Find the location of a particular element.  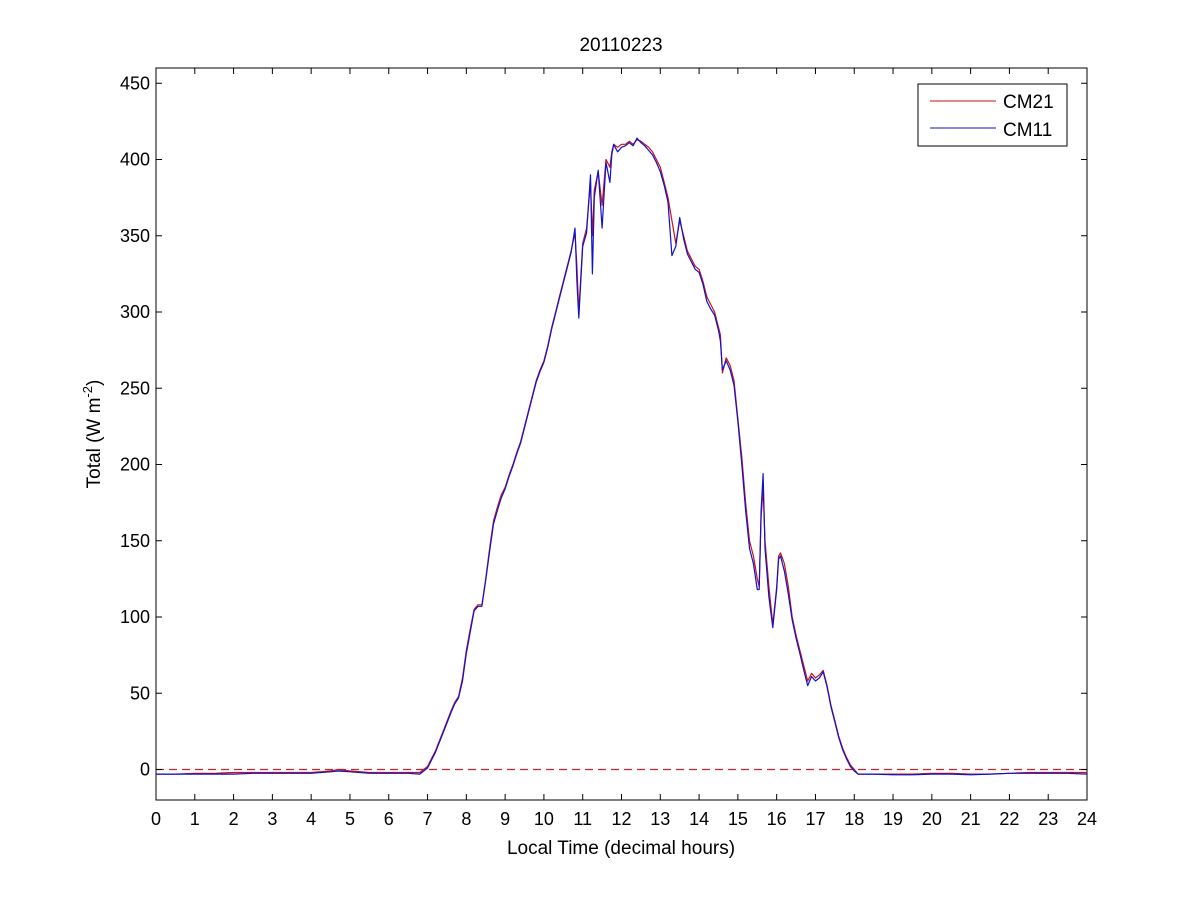

x-tick-label: 18 is located at coordinates (854, 819).